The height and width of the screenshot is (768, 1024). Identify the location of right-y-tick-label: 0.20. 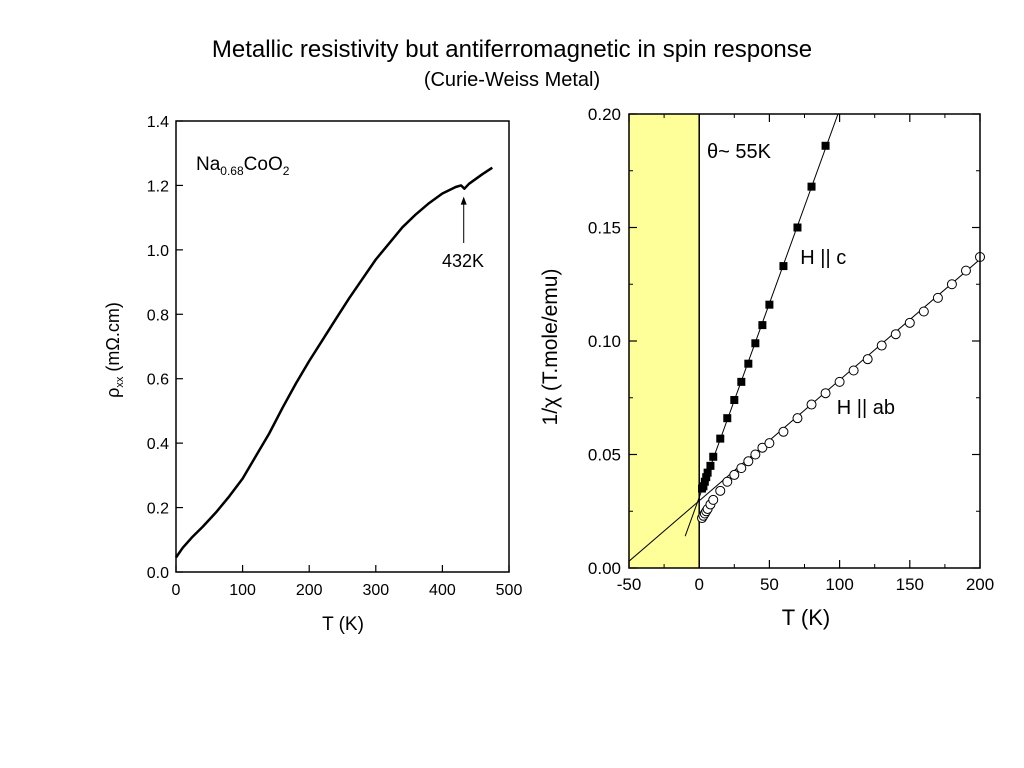
(604, 114).